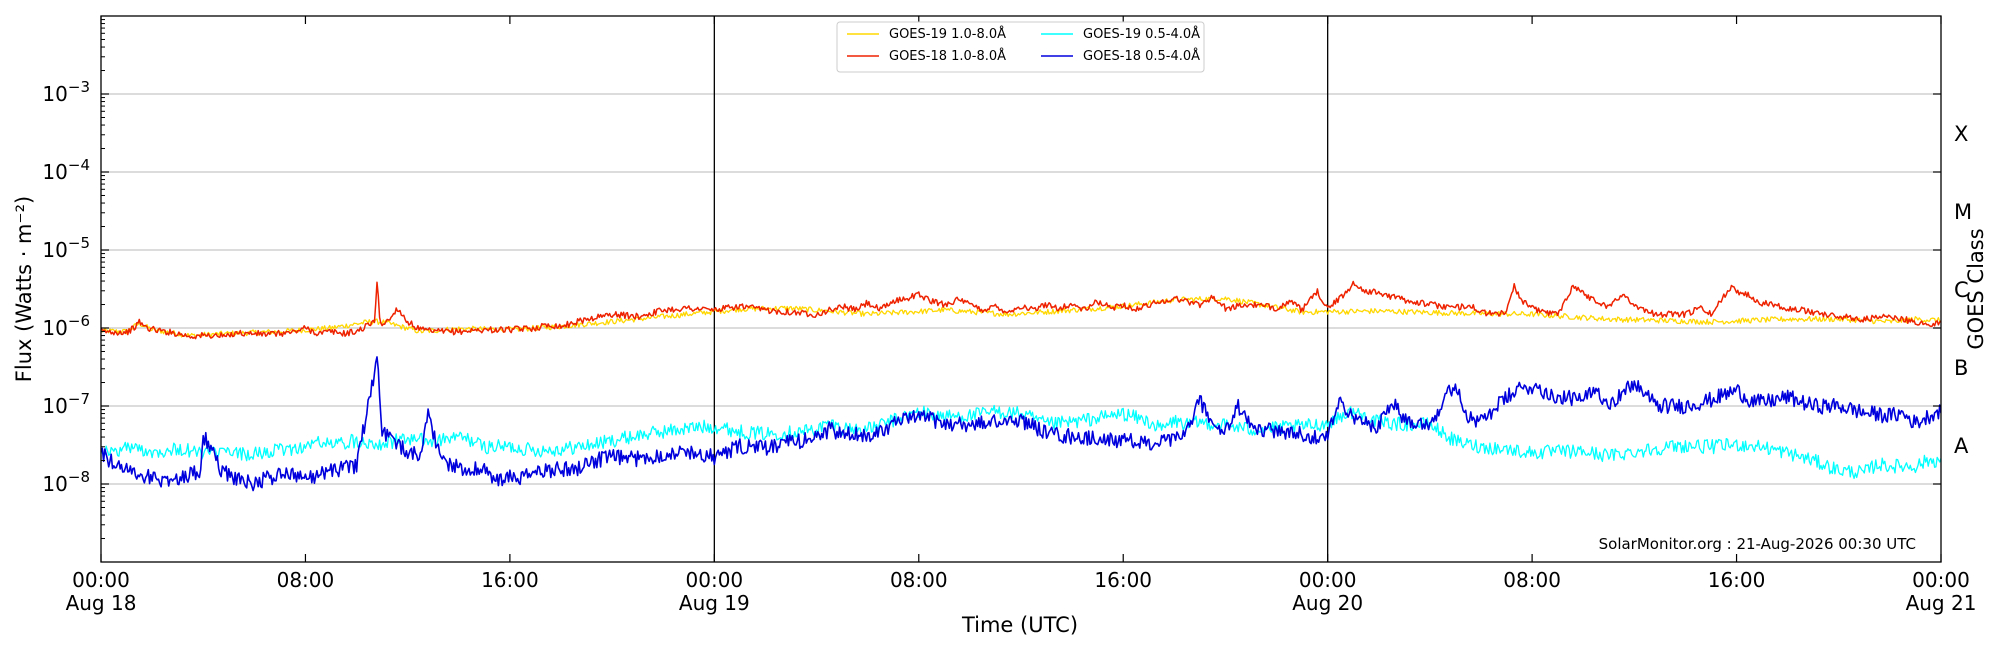 This screenshot has width=2000, height=650. Describe the element at coordinates (66, 92) in the screenshot. I see `y-tick-label: 10⁻³` at that location.